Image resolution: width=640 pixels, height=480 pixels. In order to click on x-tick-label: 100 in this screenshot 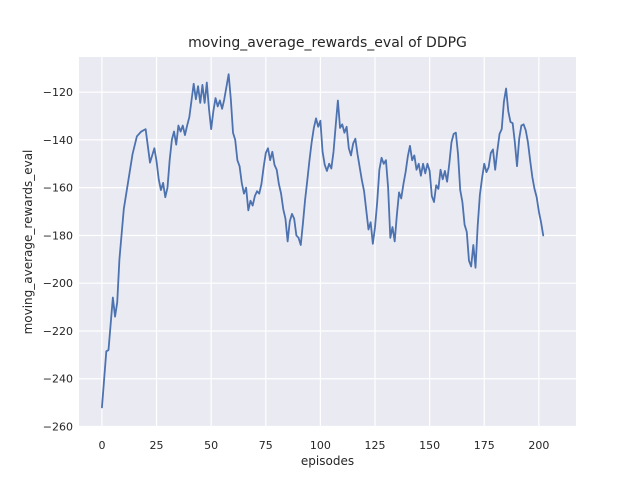, I will do `click(320, 445)`.